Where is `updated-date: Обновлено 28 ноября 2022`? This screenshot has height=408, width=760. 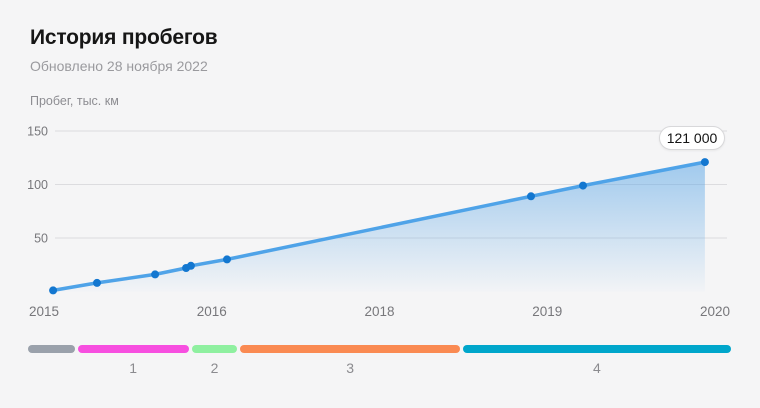
updated-date: Обновлено 28 ноября 2022 is located at coordinates (119, 66).